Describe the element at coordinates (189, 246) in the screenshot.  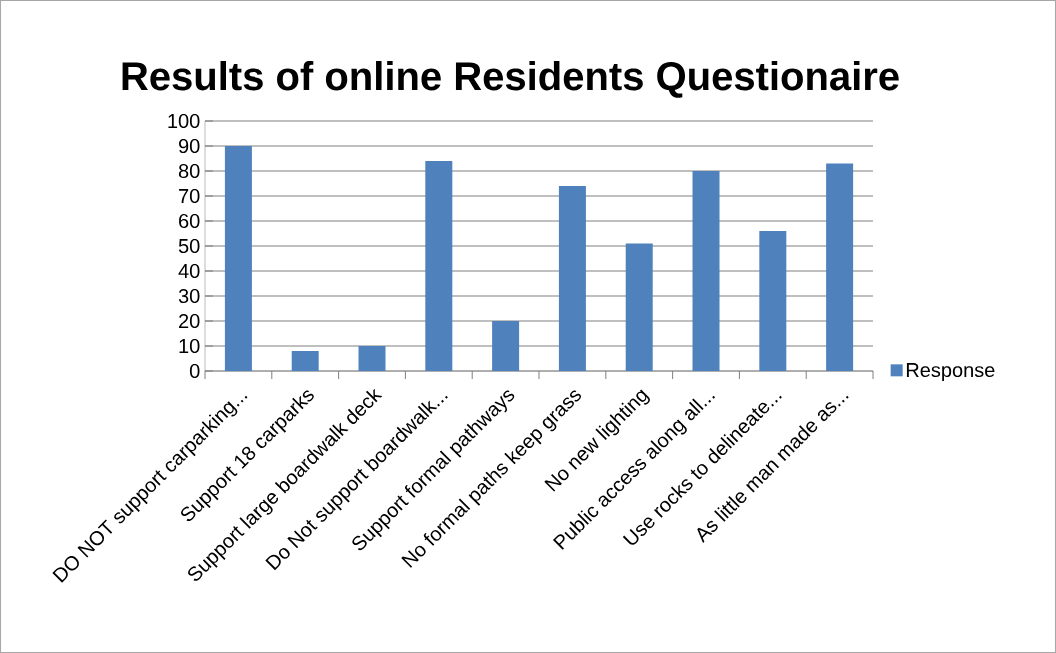
I see `y-tick-label: 50` at that location.